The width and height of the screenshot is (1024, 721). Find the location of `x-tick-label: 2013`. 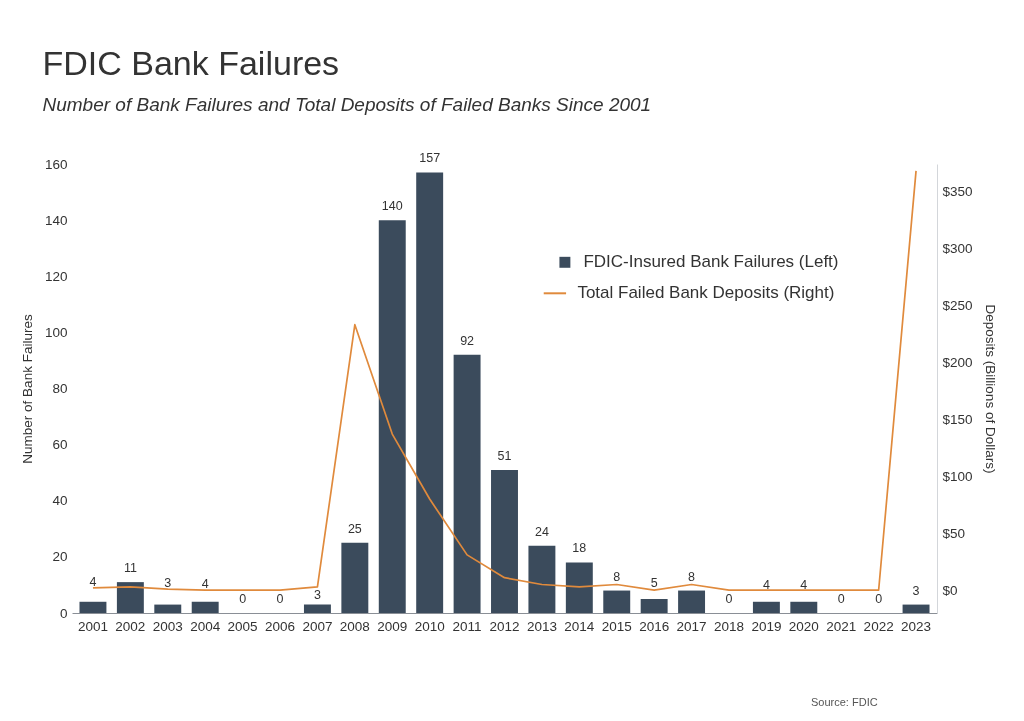

x-tick-label: 2013 is located at coordinates (541, 626).